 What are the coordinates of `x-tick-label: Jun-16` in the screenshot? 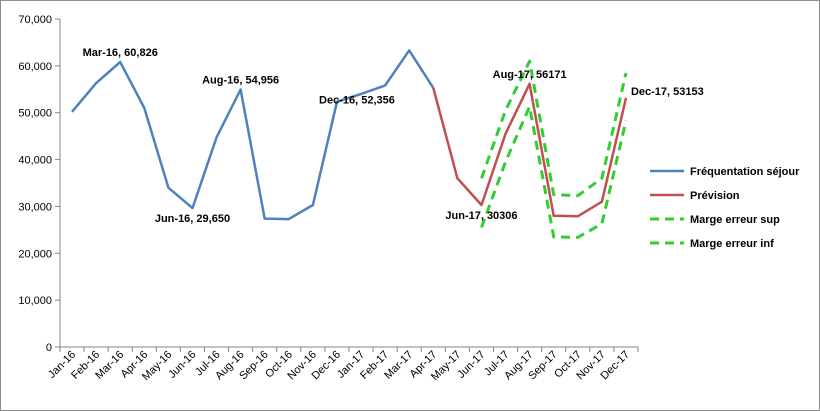 It's located at (182, 365).